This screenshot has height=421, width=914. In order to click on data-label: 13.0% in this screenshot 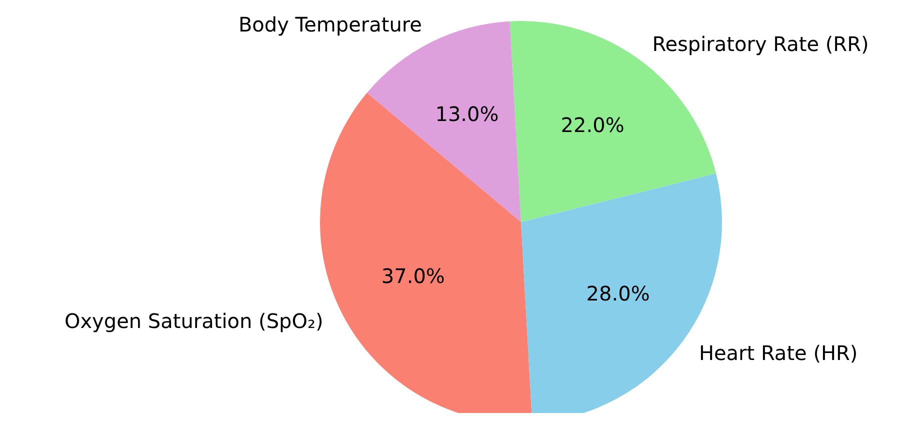, I will do `click(467, 114)`.